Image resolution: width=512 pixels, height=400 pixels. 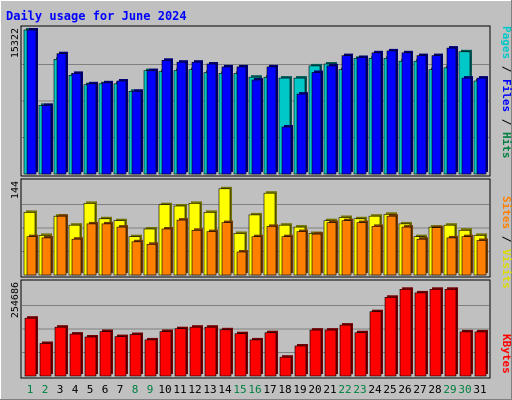 What do you see at coordinates (434, 389) in the screenshot?
I see `x-tick-label-day-28: 28` at bounding box center [434, 389].